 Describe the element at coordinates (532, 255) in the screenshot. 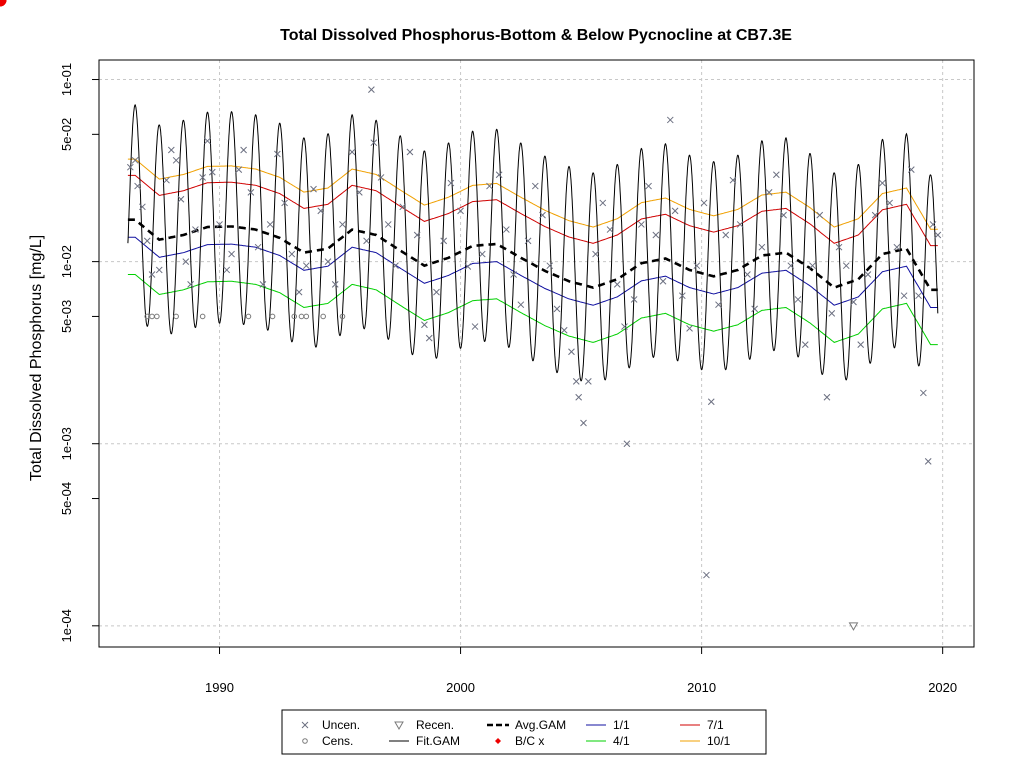

I see `avg-gam-line` at that location.